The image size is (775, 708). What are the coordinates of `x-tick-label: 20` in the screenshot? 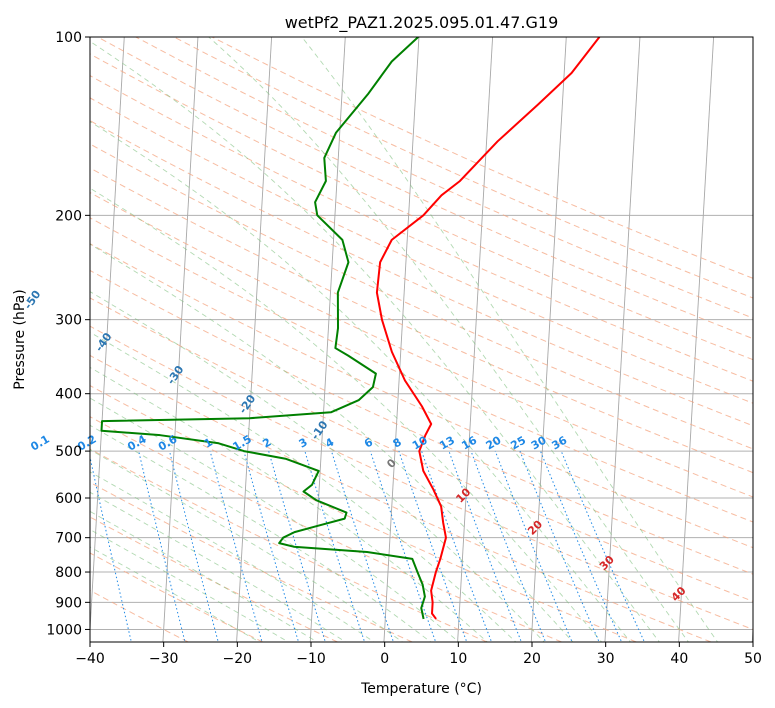 It's located at (532, 659).